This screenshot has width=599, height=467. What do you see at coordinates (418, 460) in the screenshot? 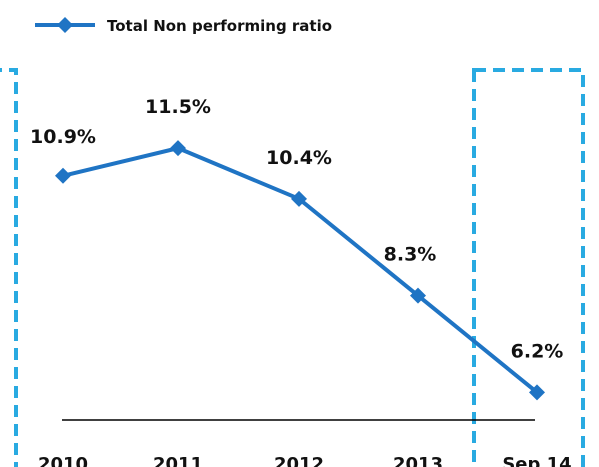
I see `x-tick-label: 2013` at bounding box center [418, 460].